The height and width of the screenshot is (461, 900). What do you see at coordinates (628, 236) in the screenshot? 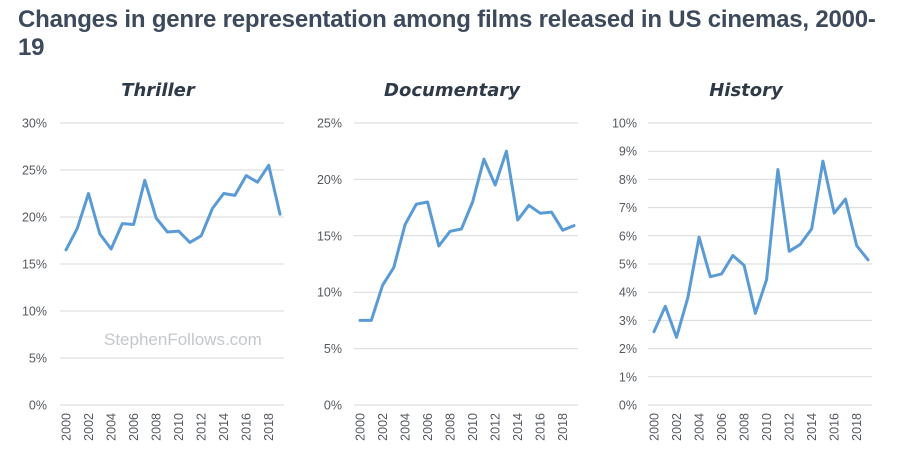
I see `y-tick-label: 6%` at bounding box center [628, 236].